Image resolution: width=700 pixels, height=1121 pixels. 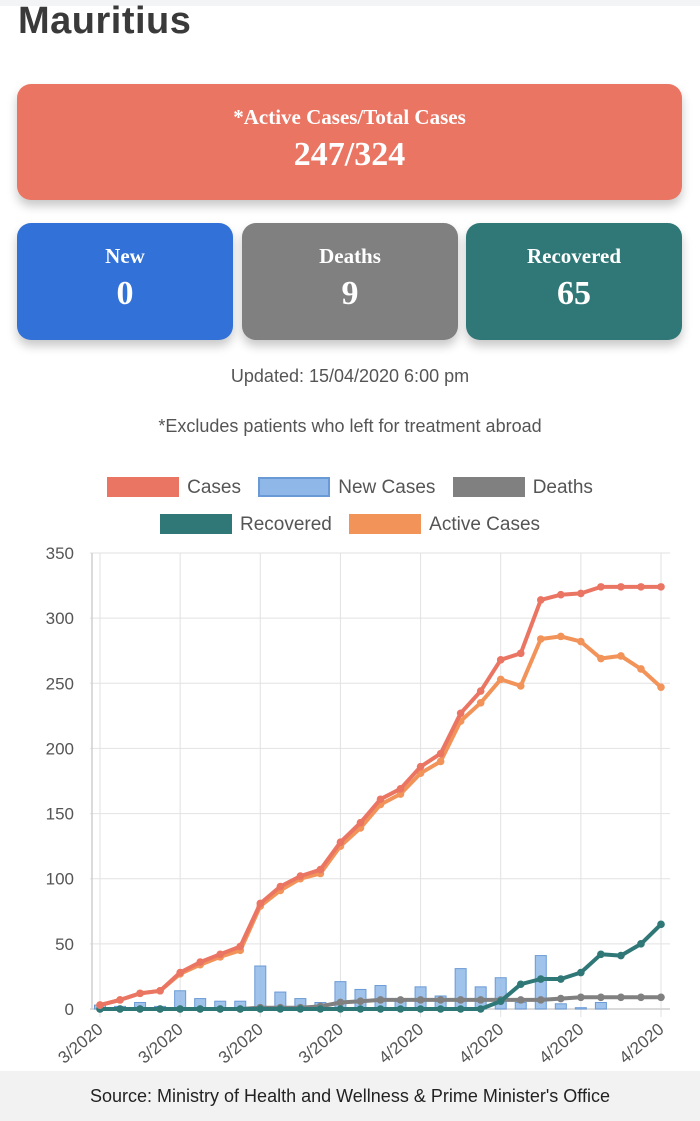 What do you see at coordinates (174, 488) in the screenshot?
I see `legend-item-cases: Cases` at bounding box center [174, 488].